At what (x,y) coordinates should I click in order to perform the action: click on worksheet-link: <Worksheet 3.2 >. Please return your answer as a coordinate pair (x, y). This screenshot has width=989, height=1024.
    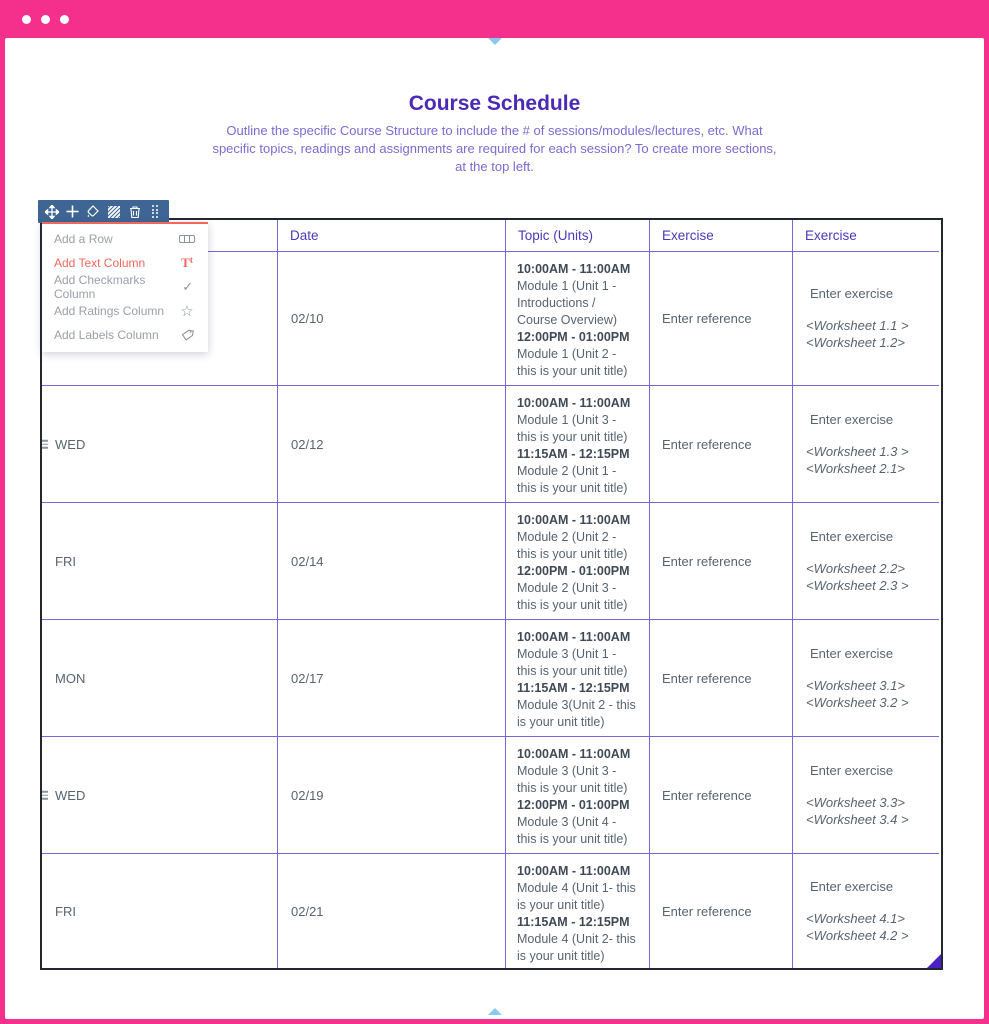
    Looking at the image, I should click on (857, 702).